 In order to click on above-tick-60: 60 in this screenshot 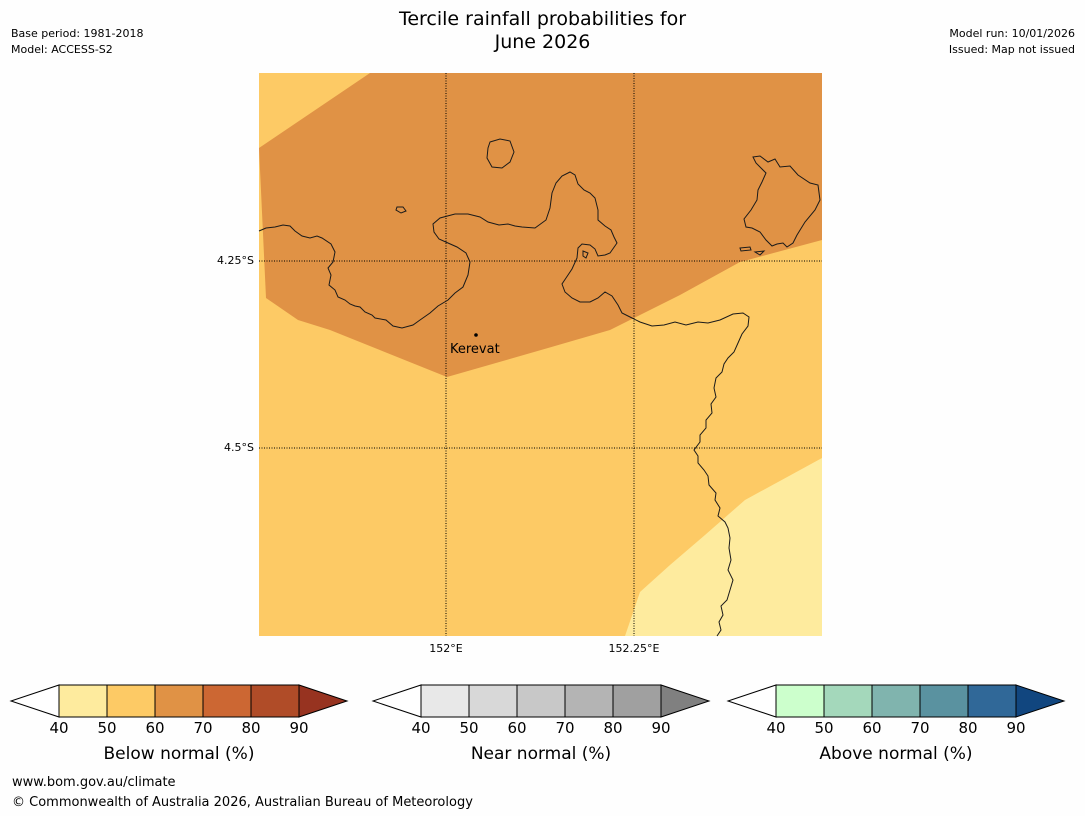, I will do `click(872, 728)`.